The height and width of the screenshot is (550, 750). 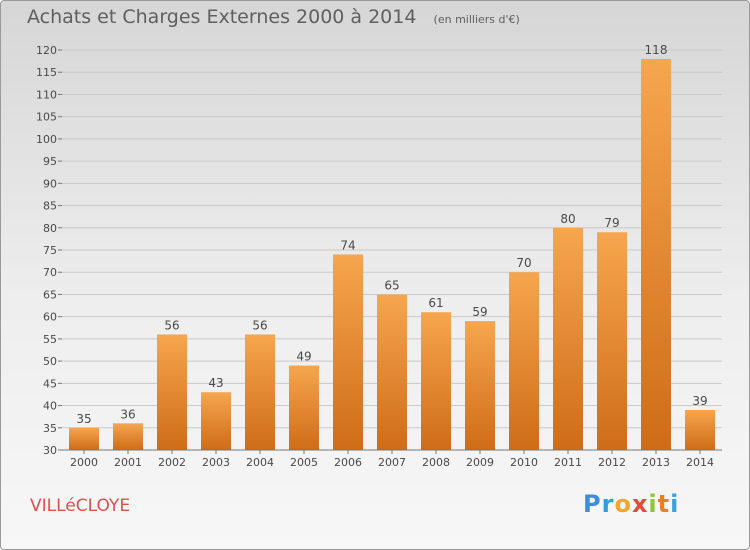 What do you see at coordinates (612, 462) in the screenshot?
I see `x-tick-label: 2012` at bounding box center [612, 462].